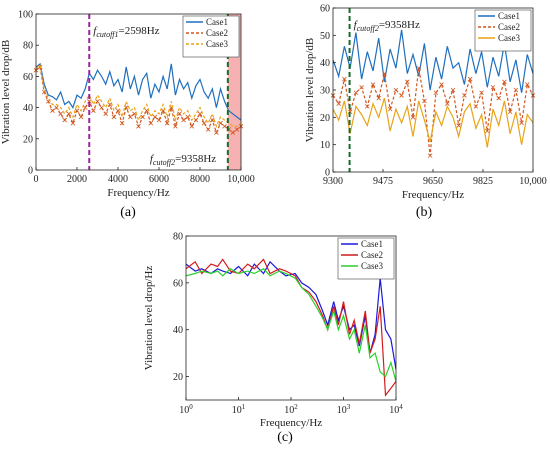  What do you see at coordinates (285, 437) in the screenshot?
I see `panel-label: (c)` at bounding box center [285, 437].